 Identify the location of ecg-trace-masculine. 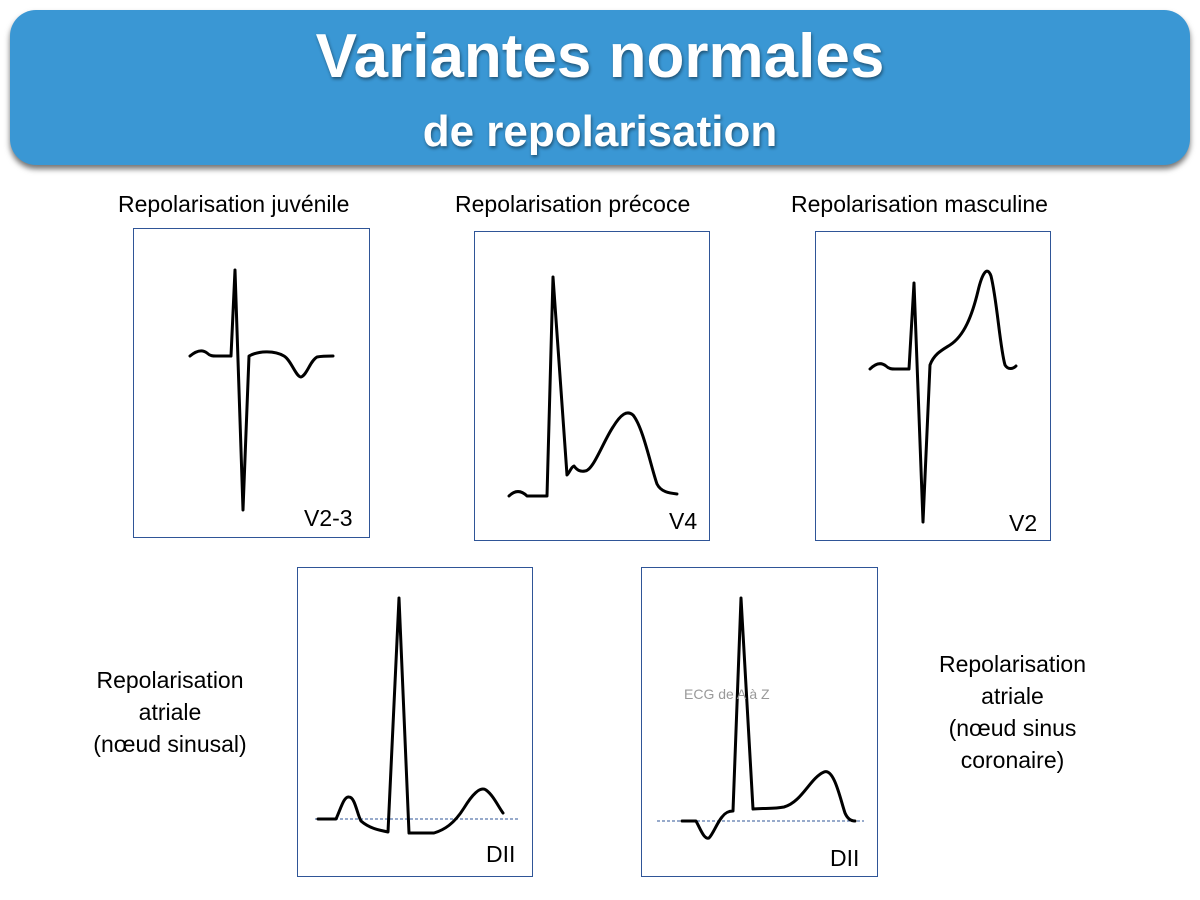
(943, 396).